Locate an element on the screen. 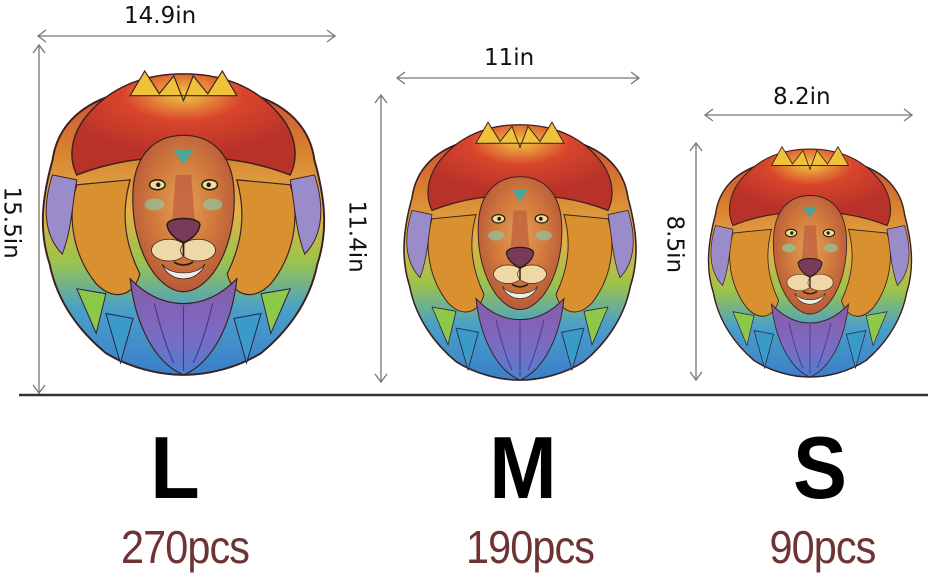  width-arrow-medium is located at coordinates (518, 78).